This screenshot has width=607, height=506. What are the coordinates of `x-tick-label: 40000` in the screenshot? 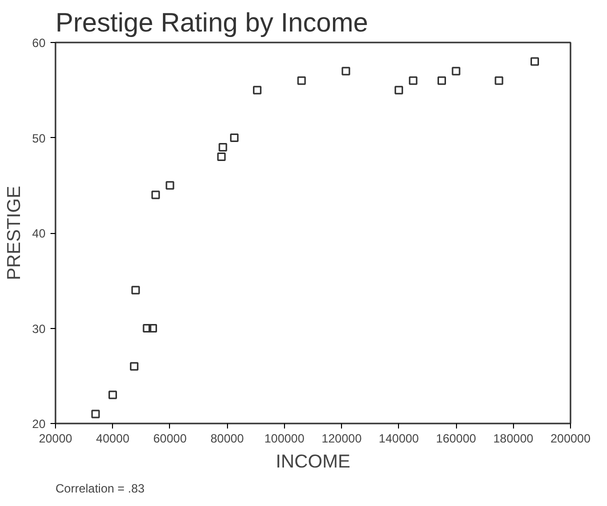 It's located at (113, 439).